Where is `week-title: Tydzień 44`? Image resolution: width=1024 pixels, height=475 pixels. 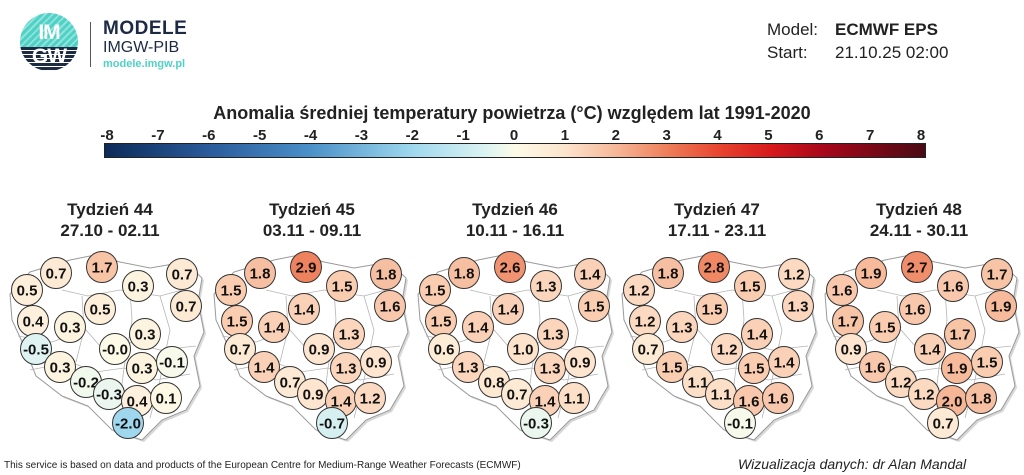 week-title: Tydzień 44 is located at coordinates (110, 209).